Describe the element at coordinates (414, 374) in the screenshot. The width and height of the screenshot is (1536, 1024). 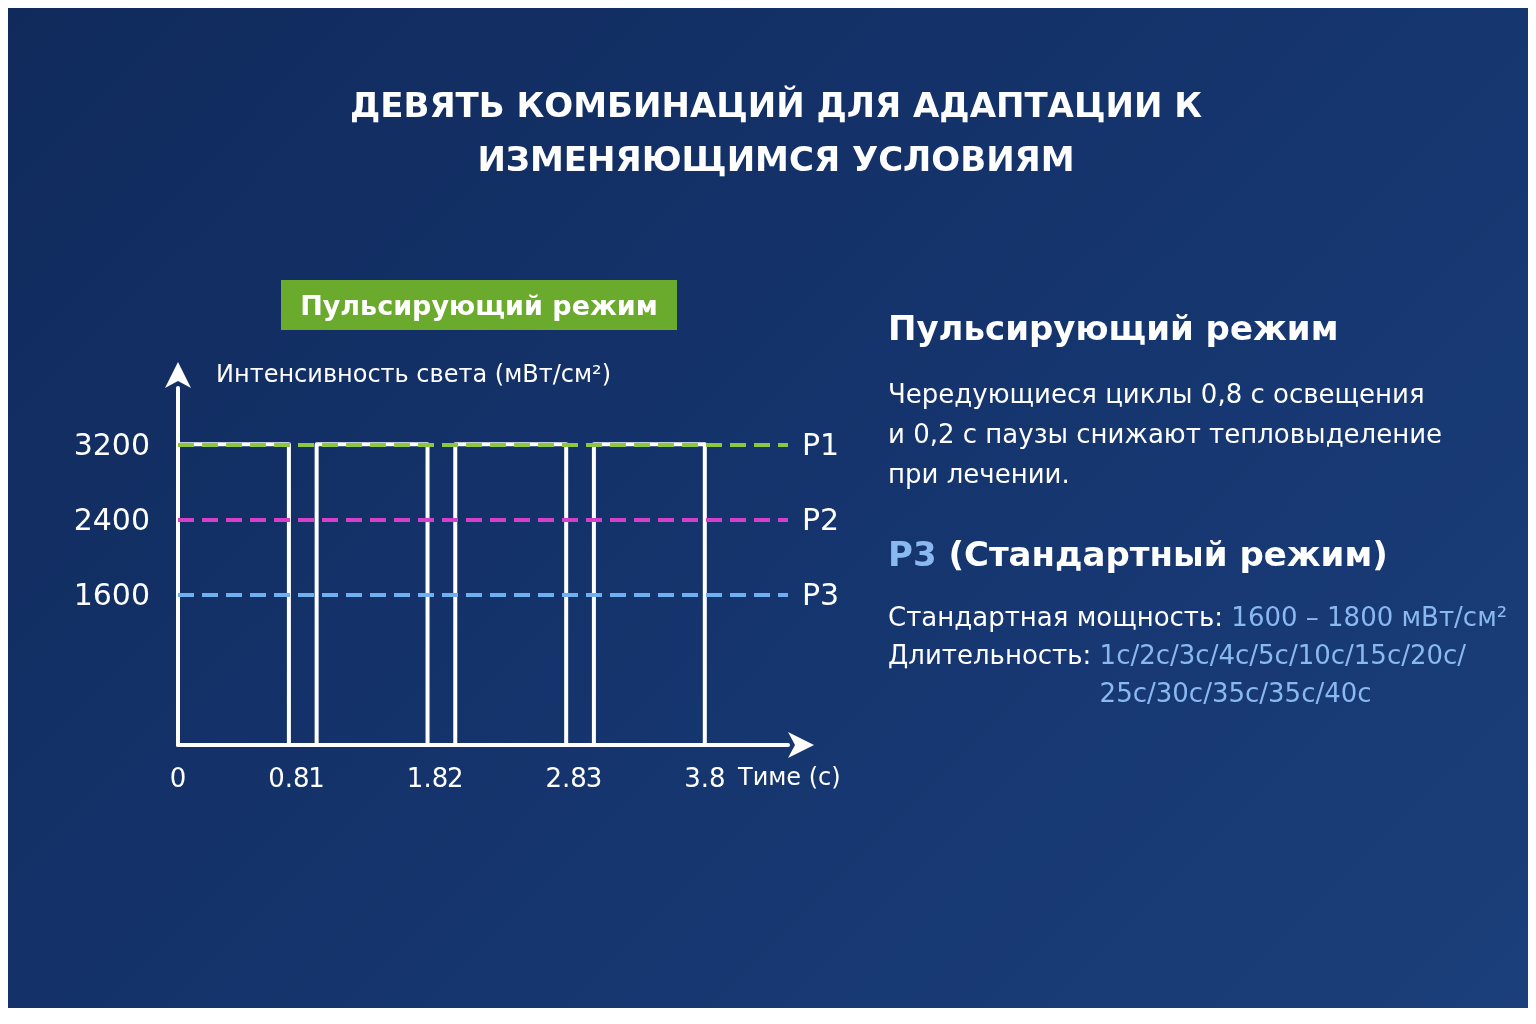
I see `y-axis-title: Интенсивность света (мВт/см²)` at that location.